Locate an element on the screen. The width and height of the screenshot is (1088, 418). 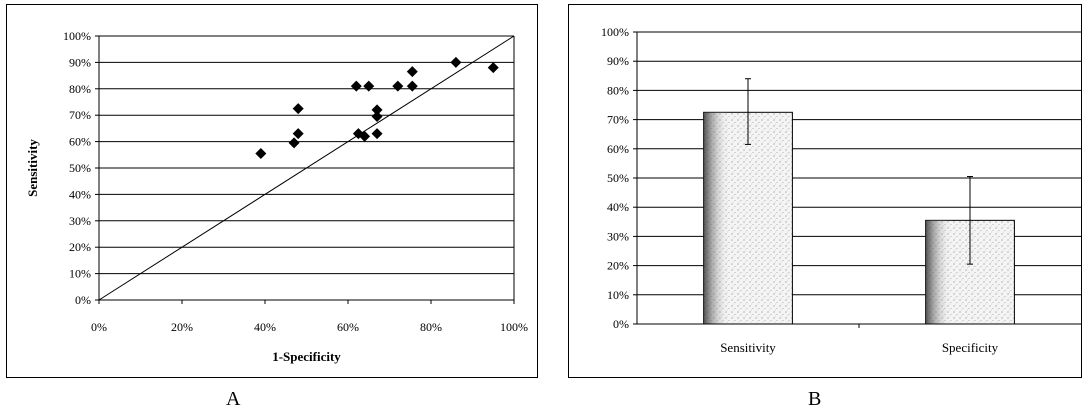
category-label: Sensitivity is located at coordinates (748, 347).